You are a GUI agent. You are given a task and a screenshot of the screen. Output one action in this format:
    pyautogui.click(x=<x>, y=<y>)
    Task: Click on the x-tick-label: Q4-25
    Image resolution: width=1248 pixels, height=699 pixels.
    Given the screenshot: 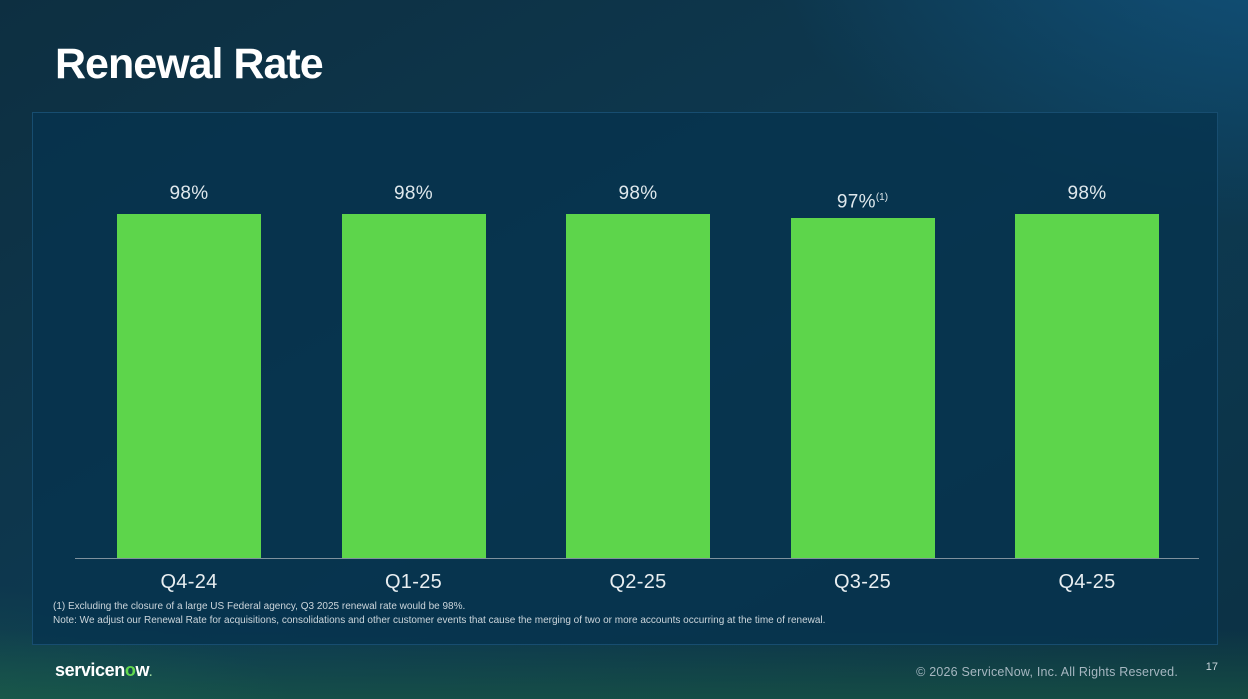 What is the action you would take?
    pyautogui.click(x=1087, y=582)
    